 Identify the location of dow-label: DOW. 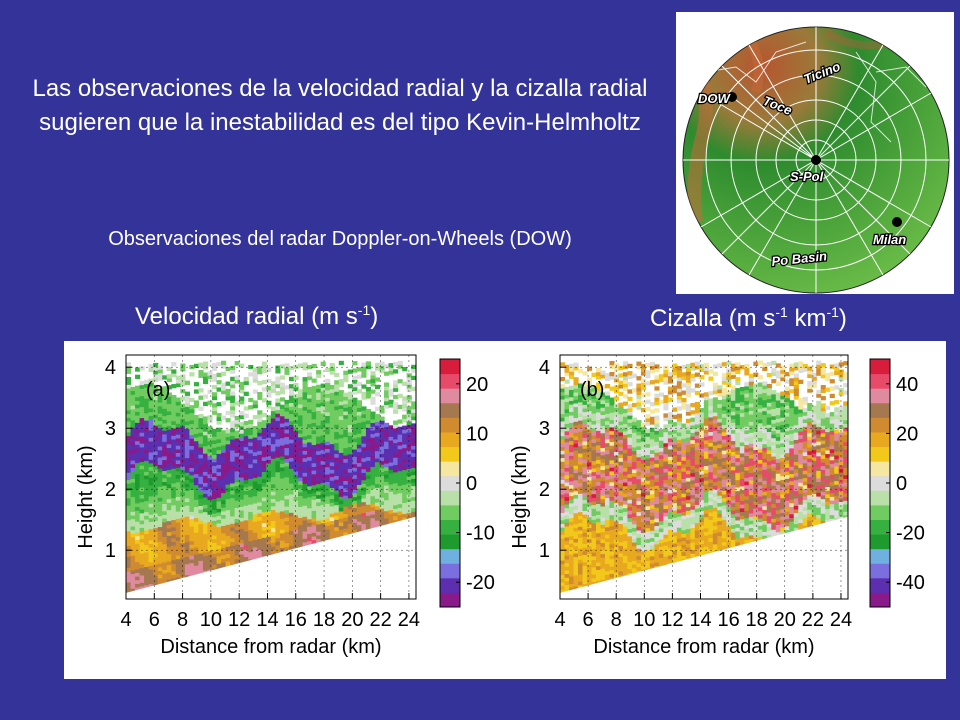
(715, 98).